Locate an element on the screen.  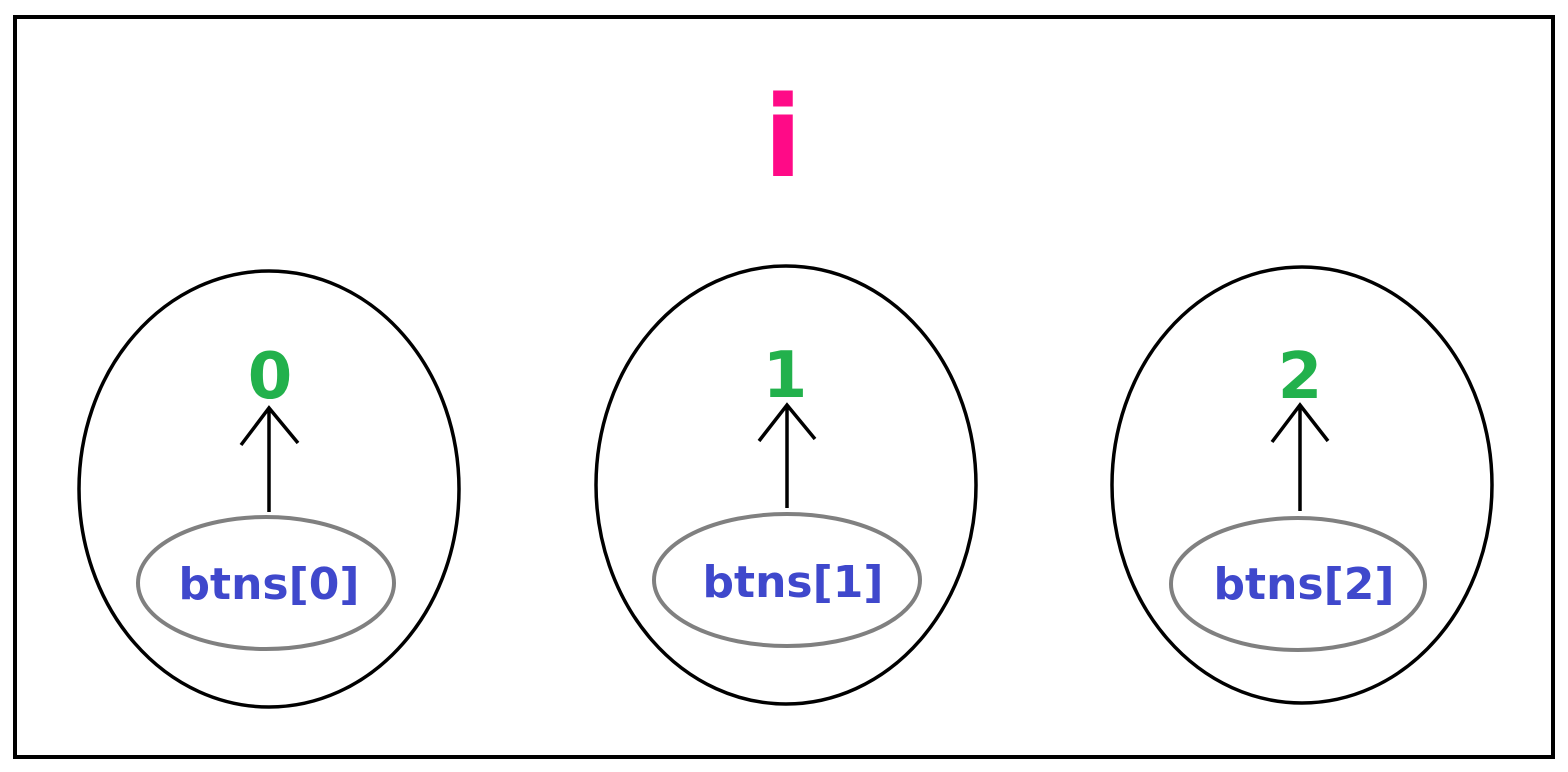
scope-group-0: 0 btns[0] is located at coordinates (269, 489).